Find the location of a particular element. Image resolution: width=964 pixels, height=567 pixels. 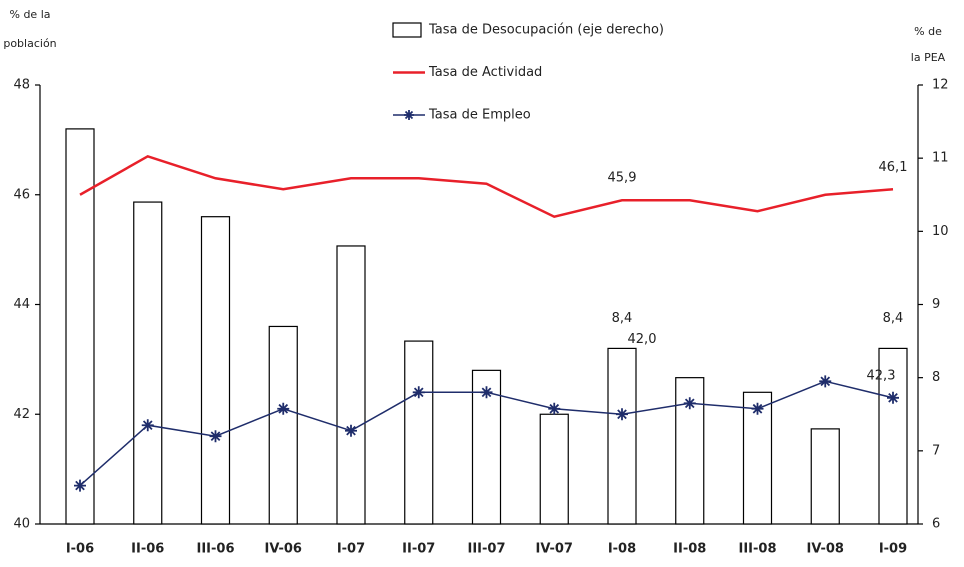

x-tick-label: III-08 is located at coordinates (758, 549).